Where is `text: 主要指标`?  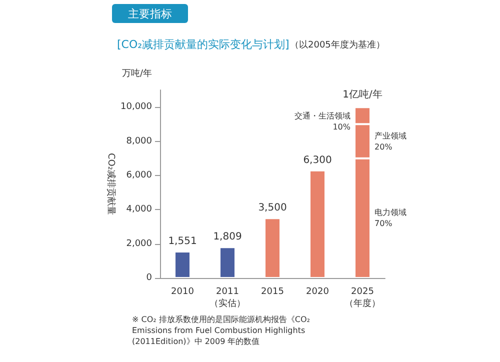 text: 主要指标 is located at coordinates (150, 14).